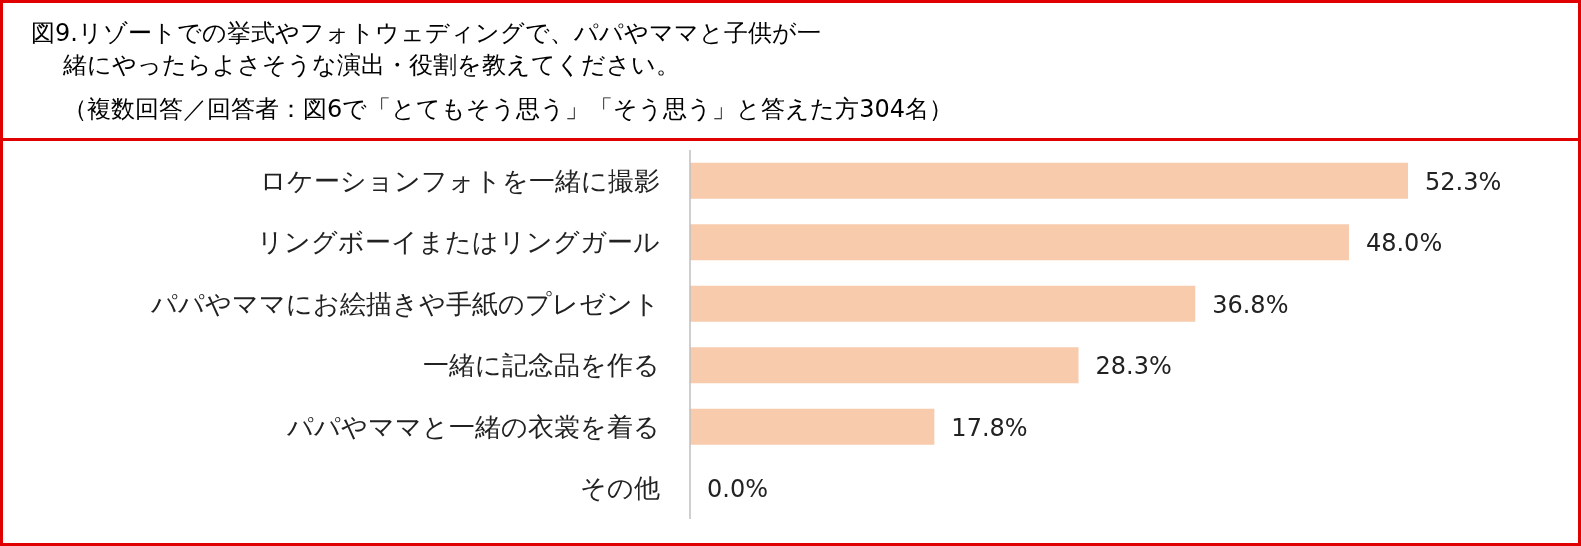 The image size is (1581, 546). What do you see at coordinates (458, 242) in the screenshot?
I see `y-tick-label: リングボーイまたはリングガール` at bounding box center [458, 242].